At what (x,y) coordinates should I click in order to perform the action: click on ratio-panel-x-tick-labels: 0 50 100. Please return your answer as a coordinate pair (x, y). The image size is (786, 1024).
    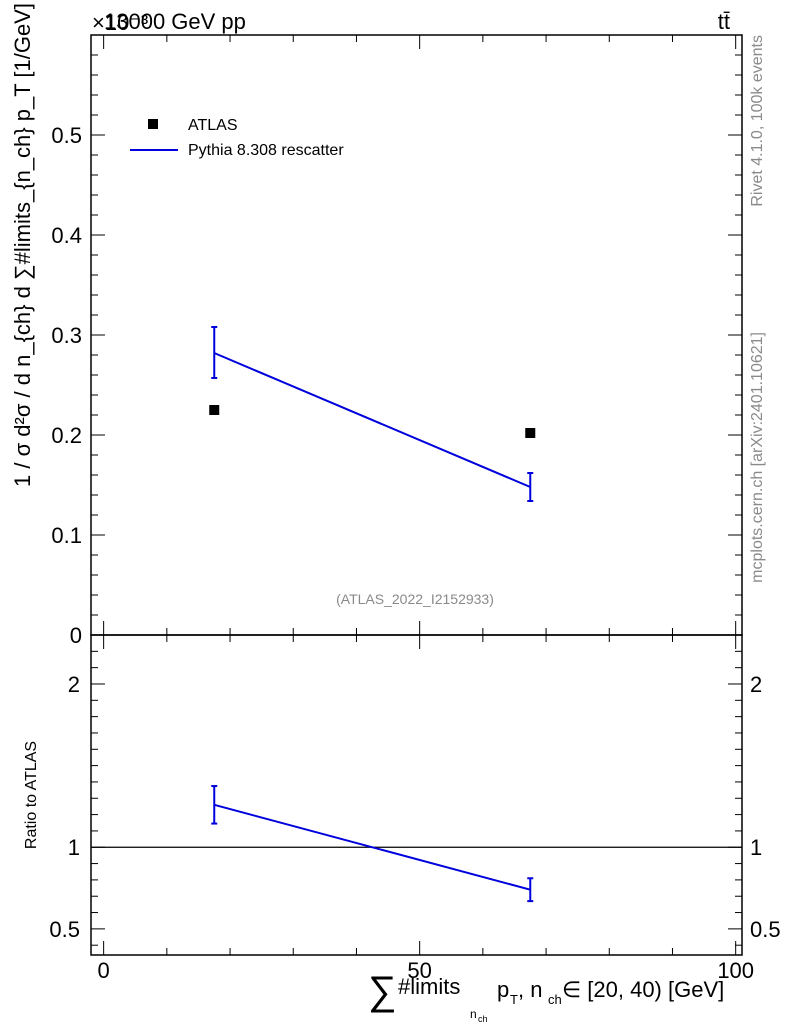
    Looking at the image, I should click on (426, 970).